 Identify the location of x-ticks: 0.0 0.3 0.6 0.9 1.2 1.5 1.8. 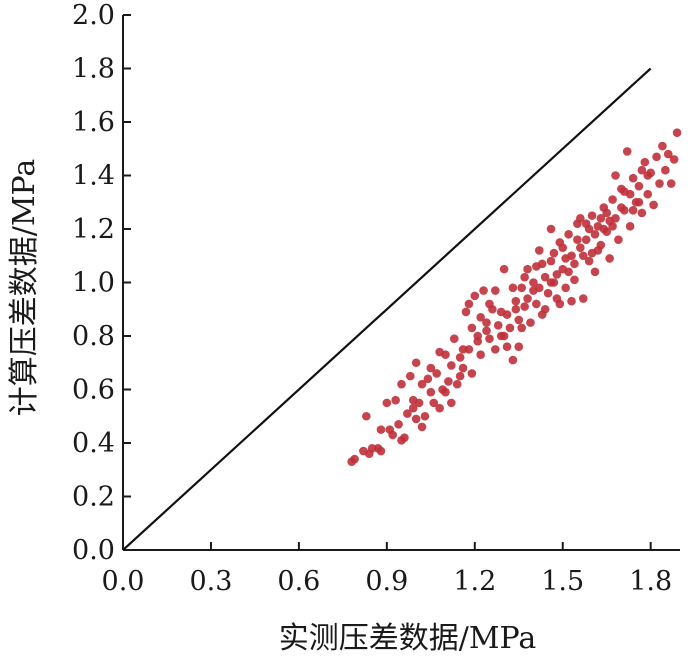
(387, 569).